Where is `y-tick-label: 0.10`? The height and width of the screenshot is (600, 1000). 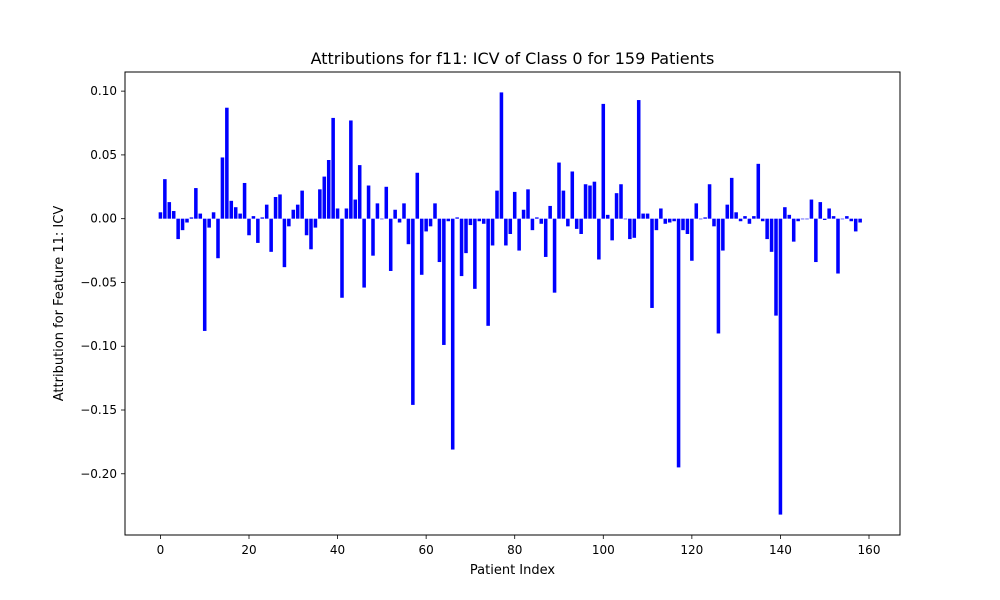
y-tick-label: 0.10 is located at coordinates (103, 91).